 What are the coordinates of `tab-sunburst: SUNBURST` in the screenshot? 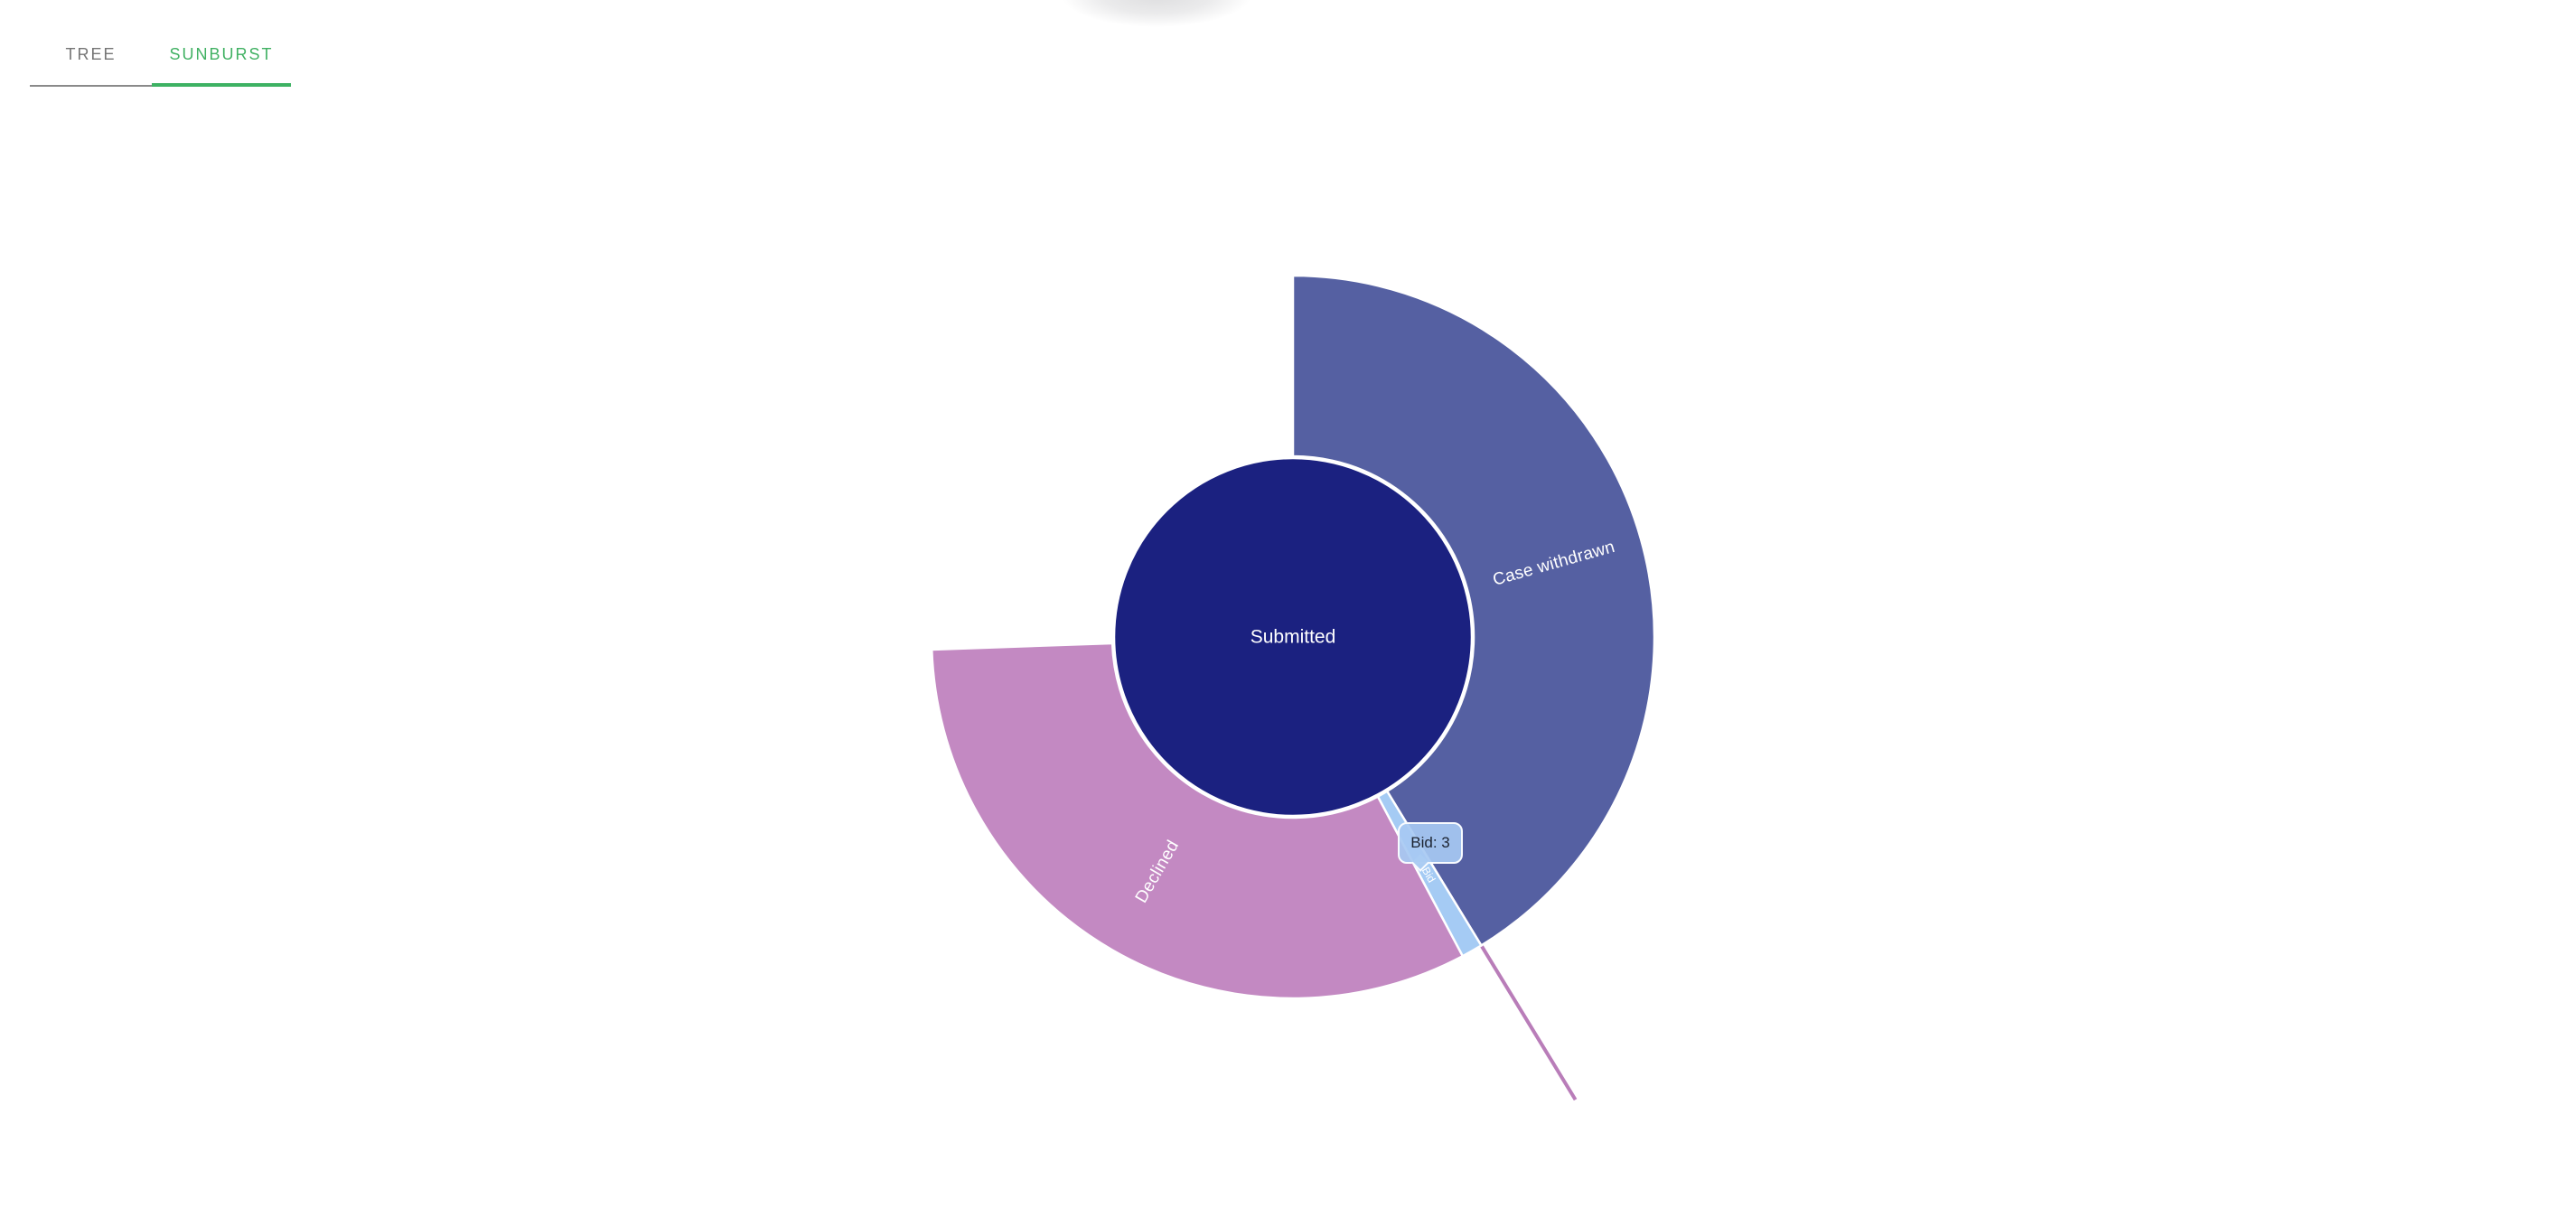 It's located at (221, 43).